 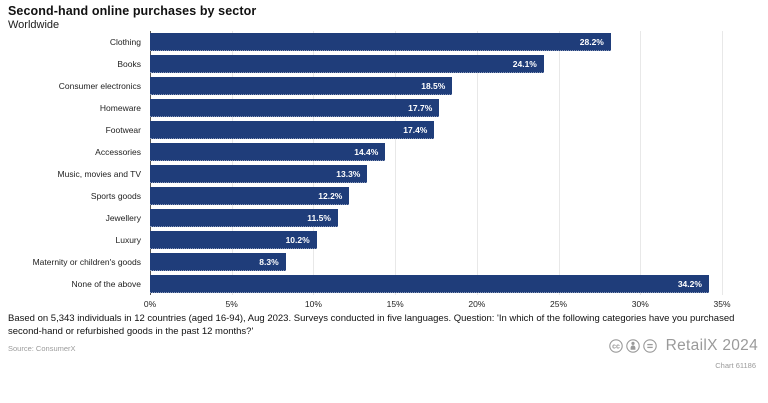 I want to click on bar-row: 17.7%, so click(x=436, y=108).